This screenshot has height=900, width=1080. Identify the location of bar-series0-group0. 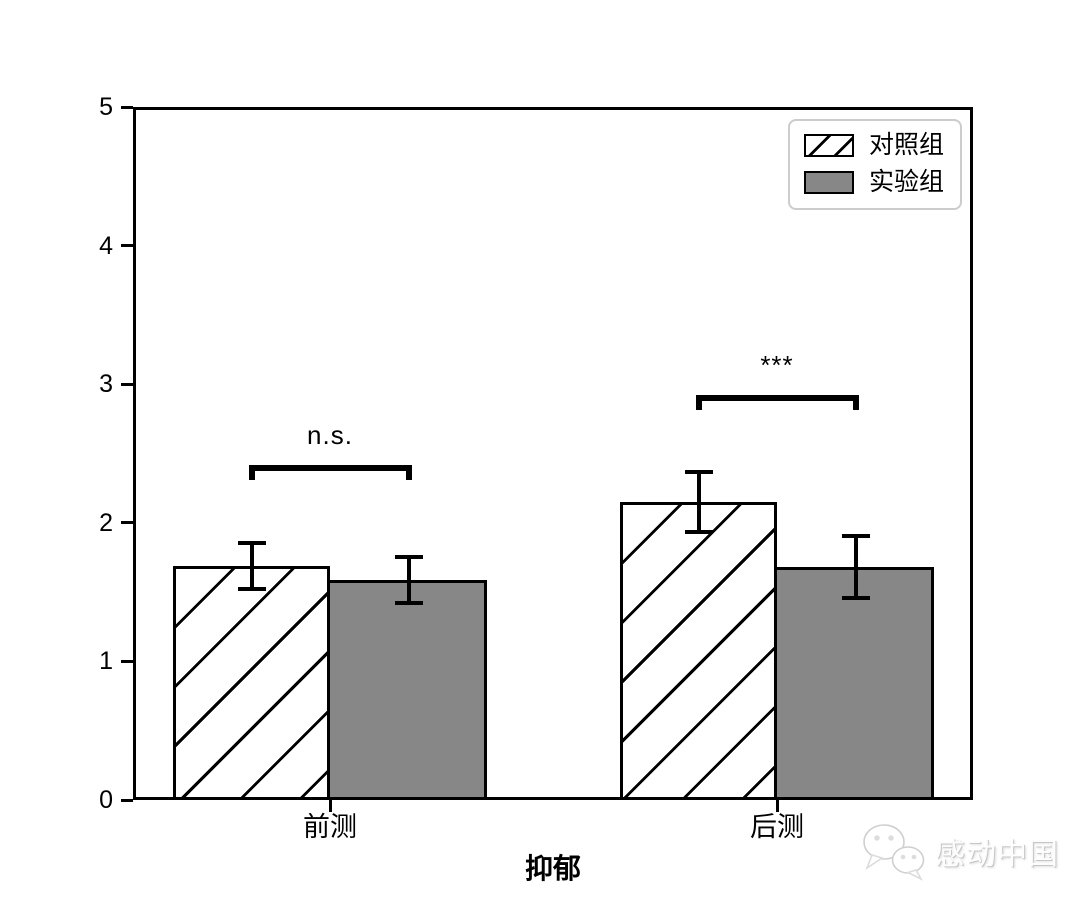
(251, 682).